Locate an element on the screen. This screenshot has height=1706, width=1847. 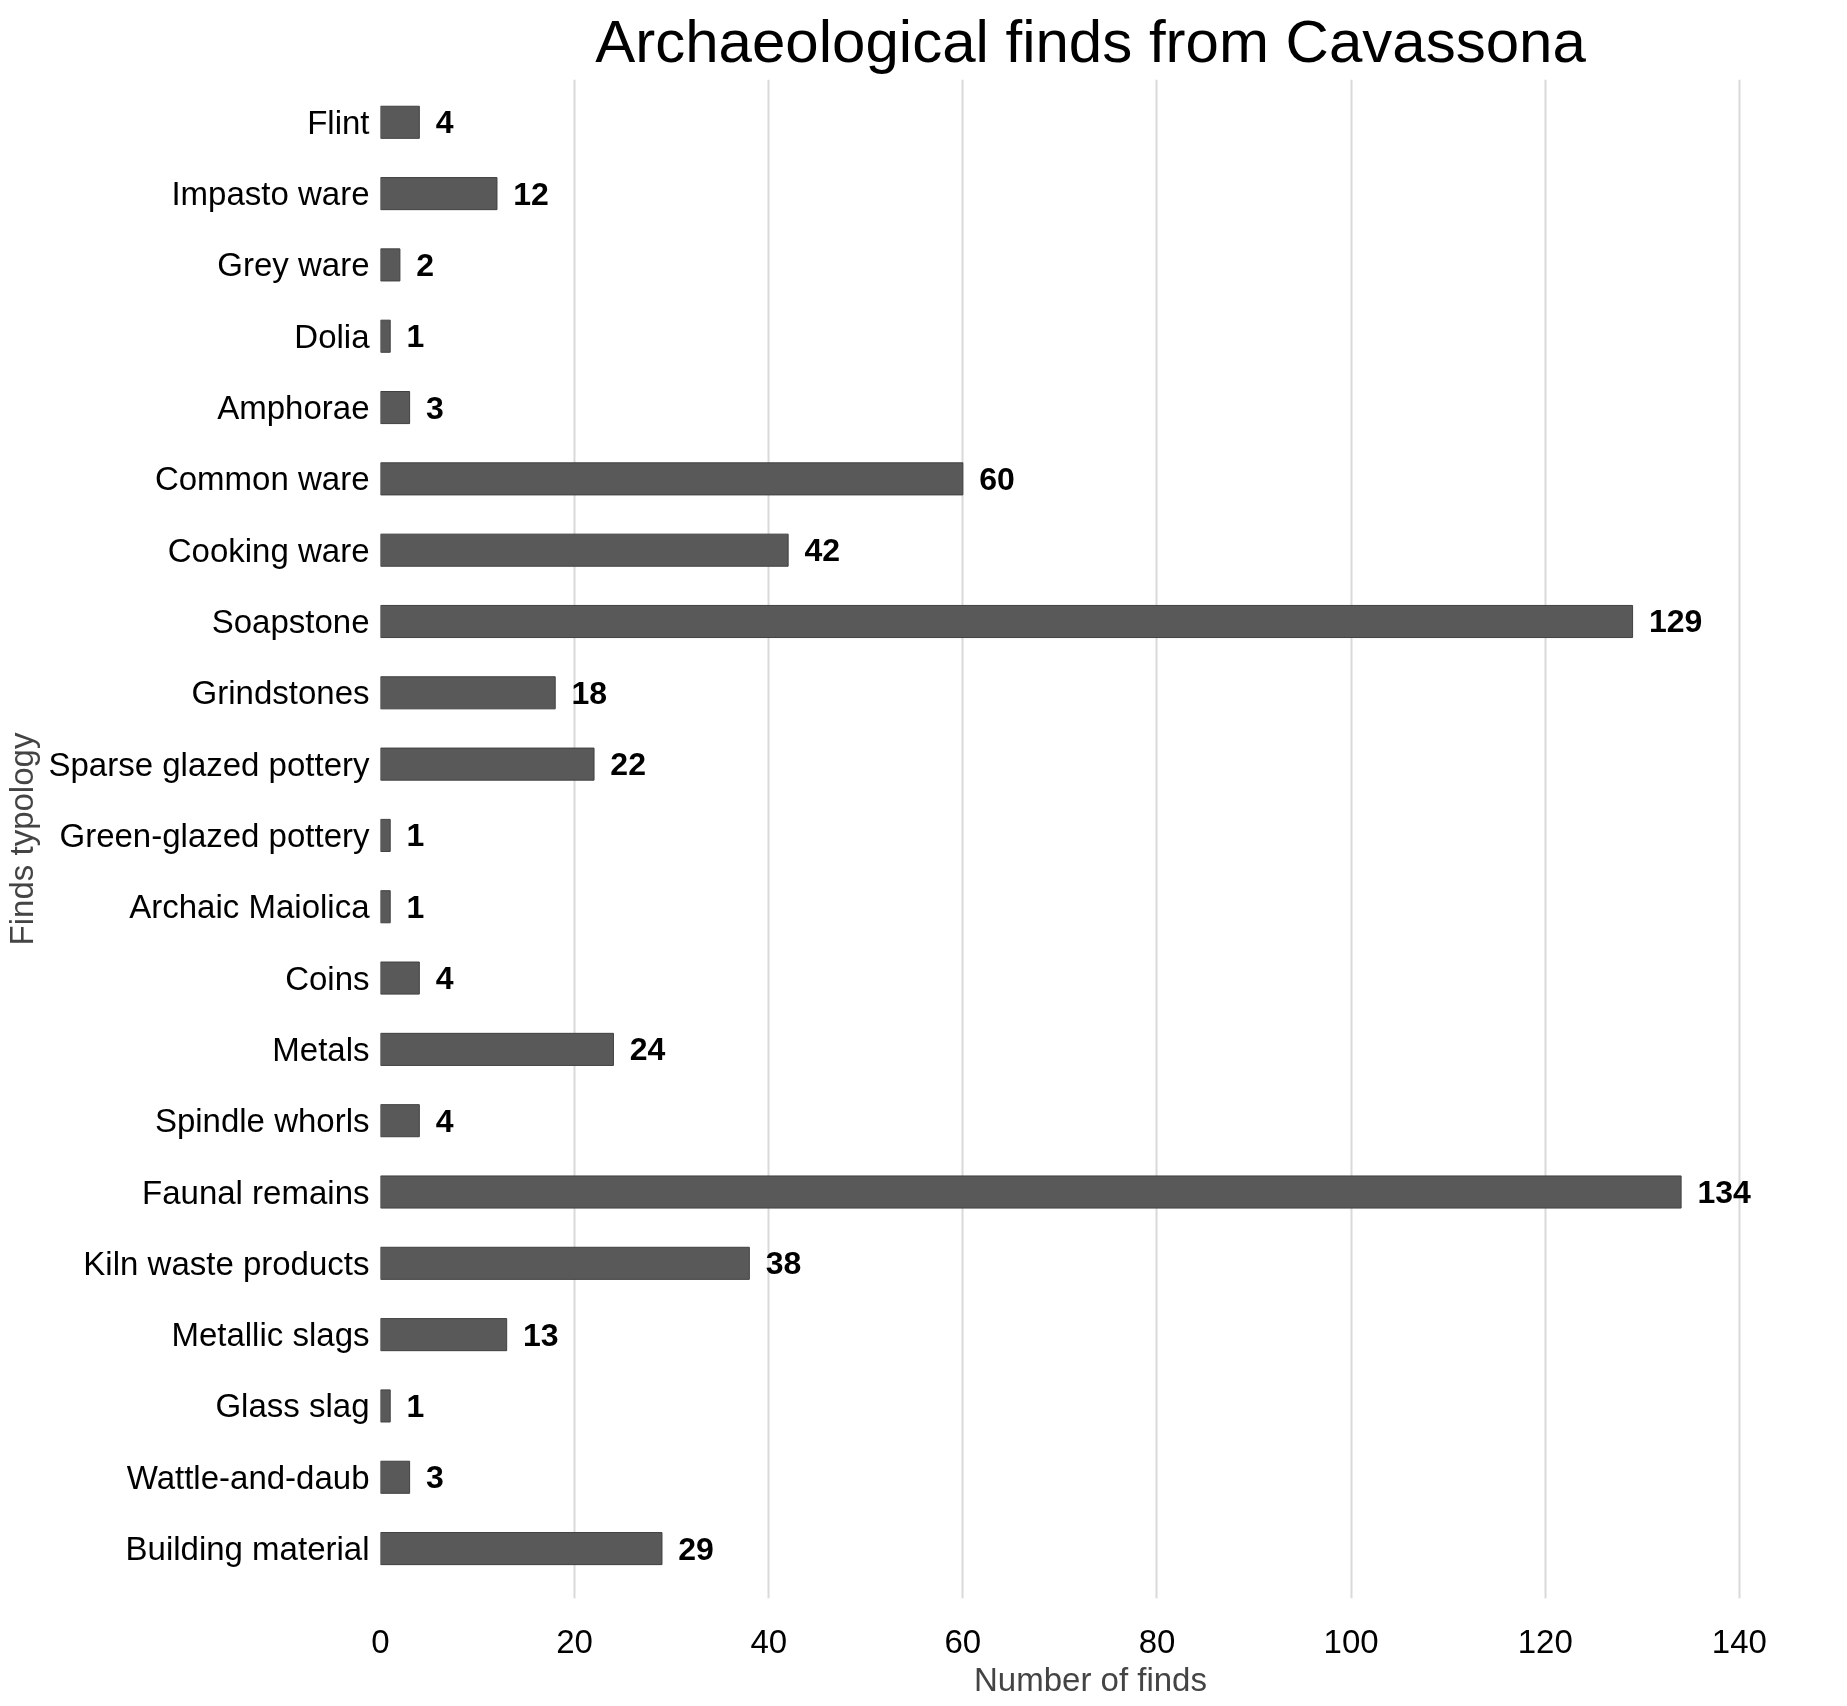
y-tick-label: Grindstones is located at coordinates (280, 693).